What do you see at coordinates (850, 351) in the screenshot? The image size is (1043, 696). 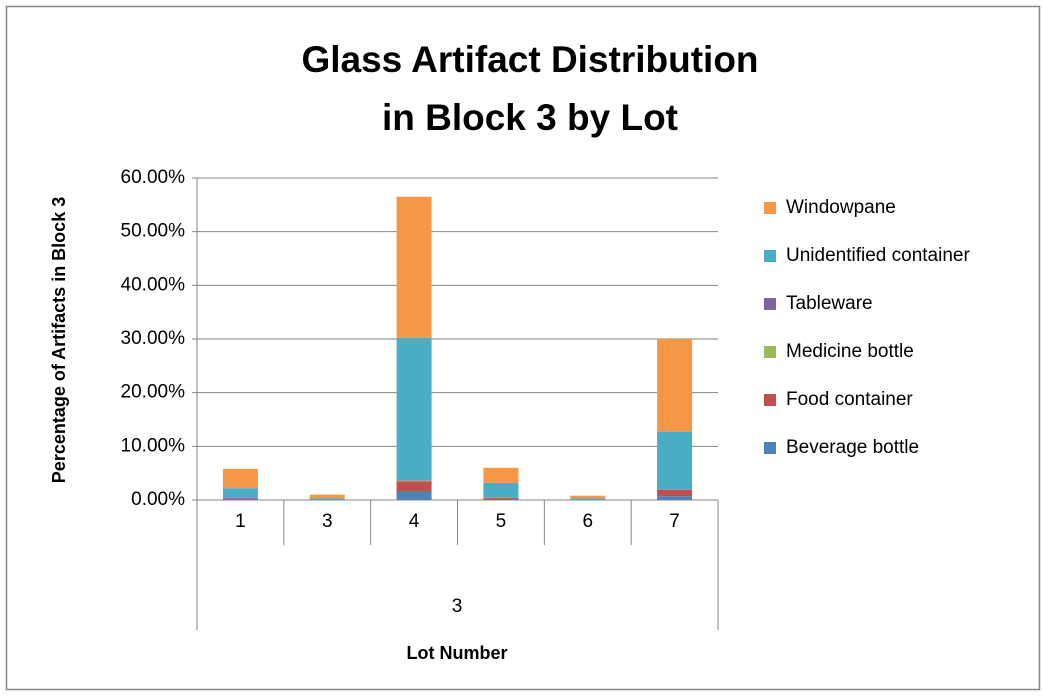 I see `legend-label: Medicine bottle` at bounding box center [850, 351].